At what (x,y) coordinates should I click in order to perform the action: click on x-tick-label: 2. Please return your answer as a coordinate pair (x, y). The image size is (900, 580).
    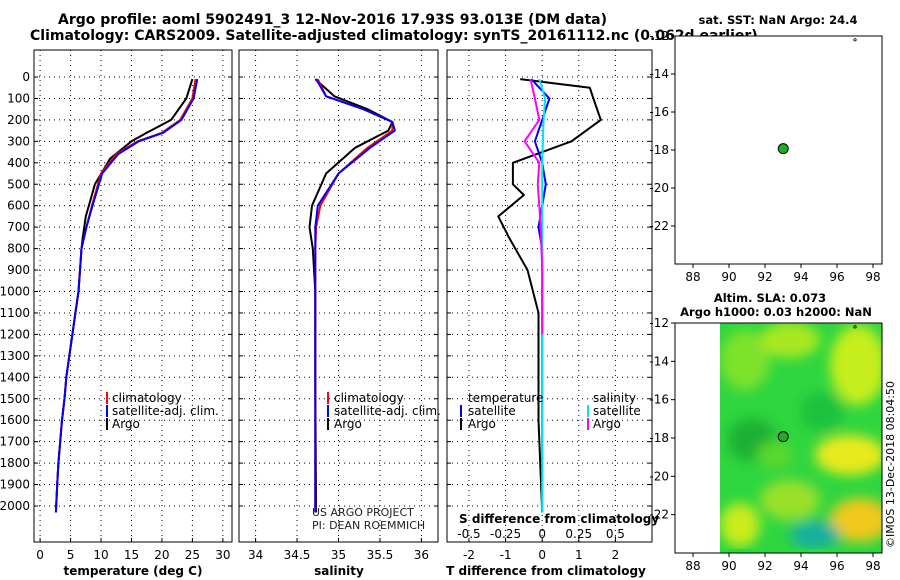
    Looking at the image, I should click on (616, 555).